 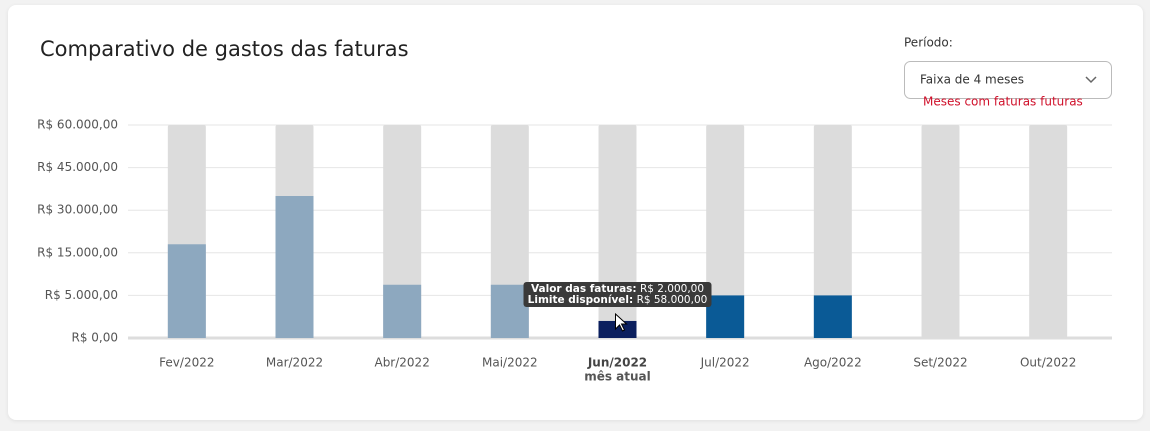 What do you see at coordinates (1048, 363) in the screenshot?
I see `x-tick-label: Out/2022` at bounding box center [1048, 363].